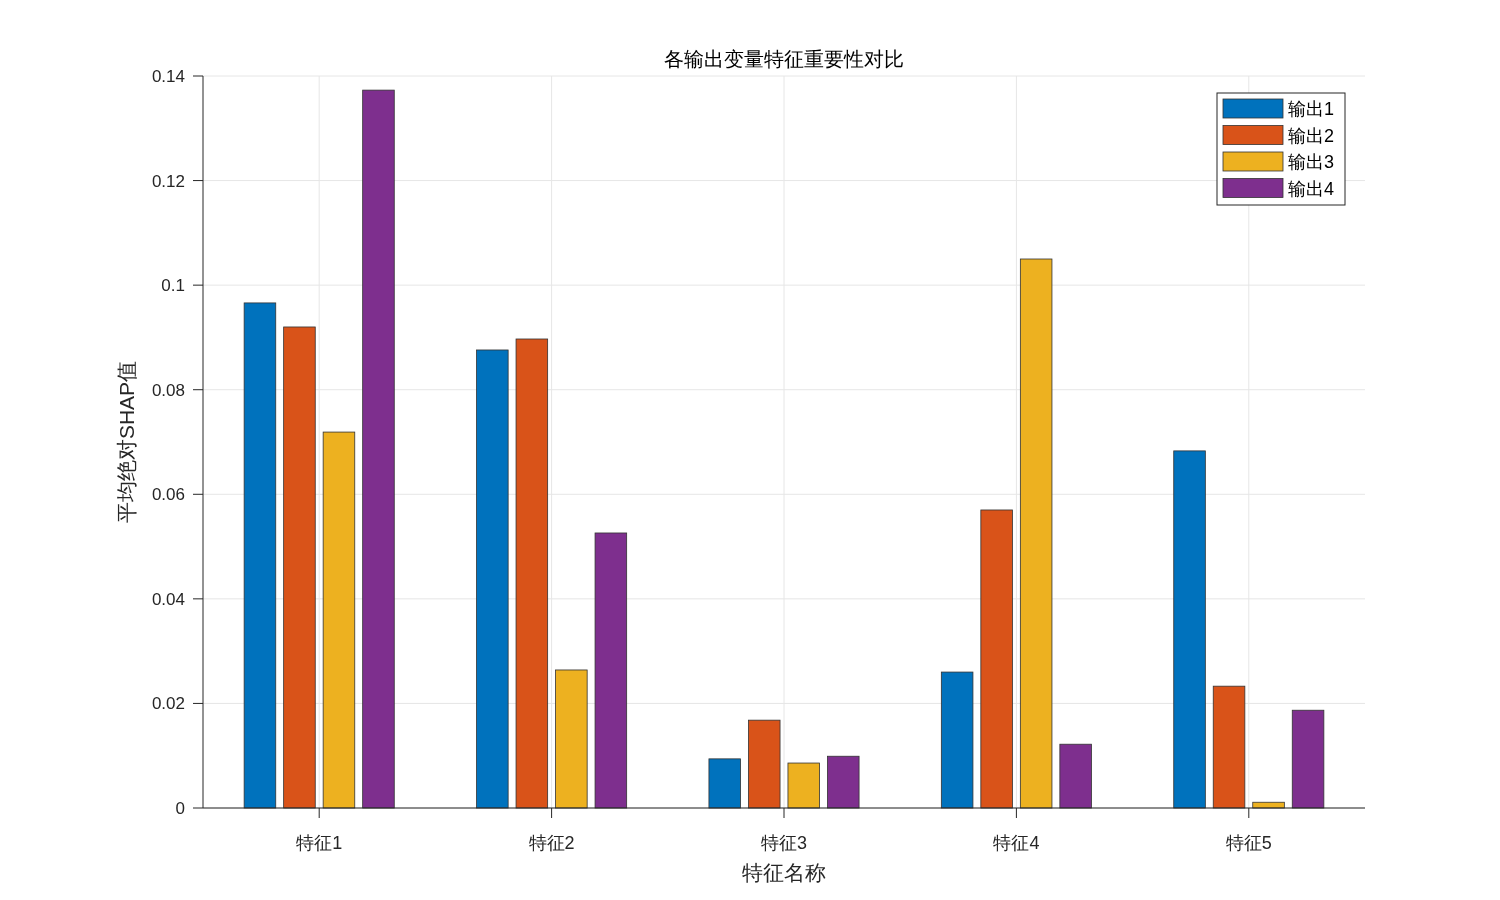 The height and width of the screenshot is (900, 1500). Describe the element at coordinates (1311, 109) in the screenshot. I see `legend-label: 输出1` at that location.